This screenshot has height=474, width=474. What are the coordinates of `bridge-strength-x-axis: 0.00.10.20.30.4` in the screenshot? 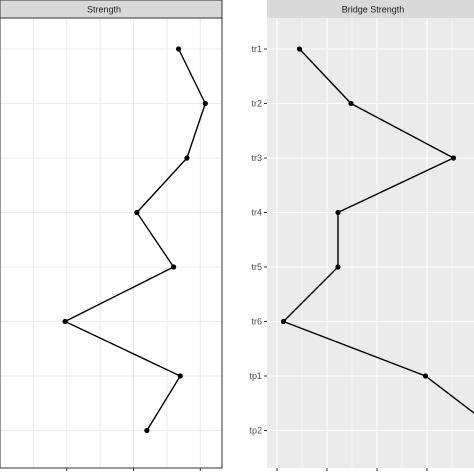 It's located at (352, 469).